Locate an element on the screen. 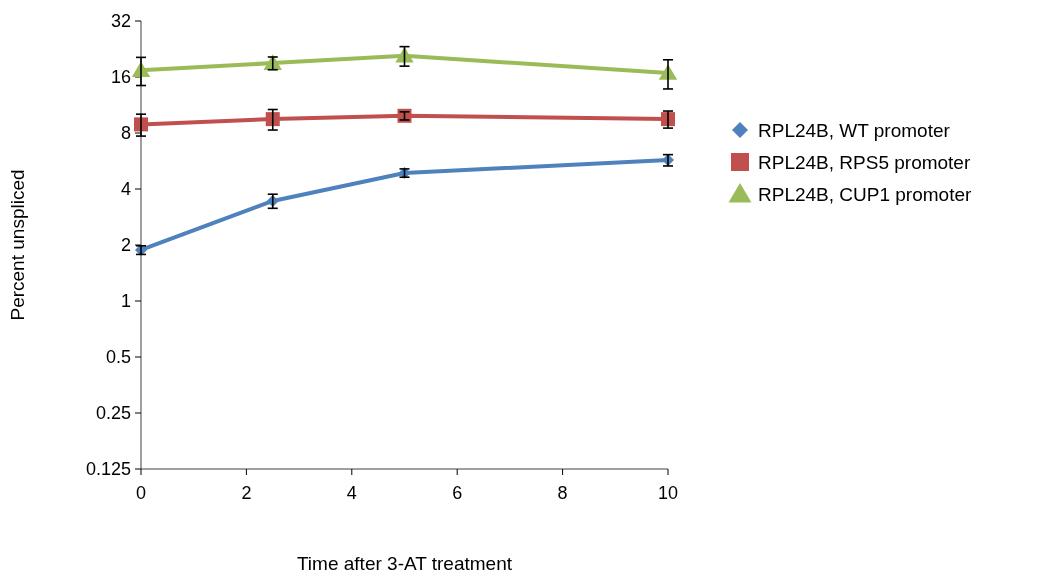 The height and width of the screenshot is (577, 1048). y-tick-label: 8 is located at coordinates (125, 133).